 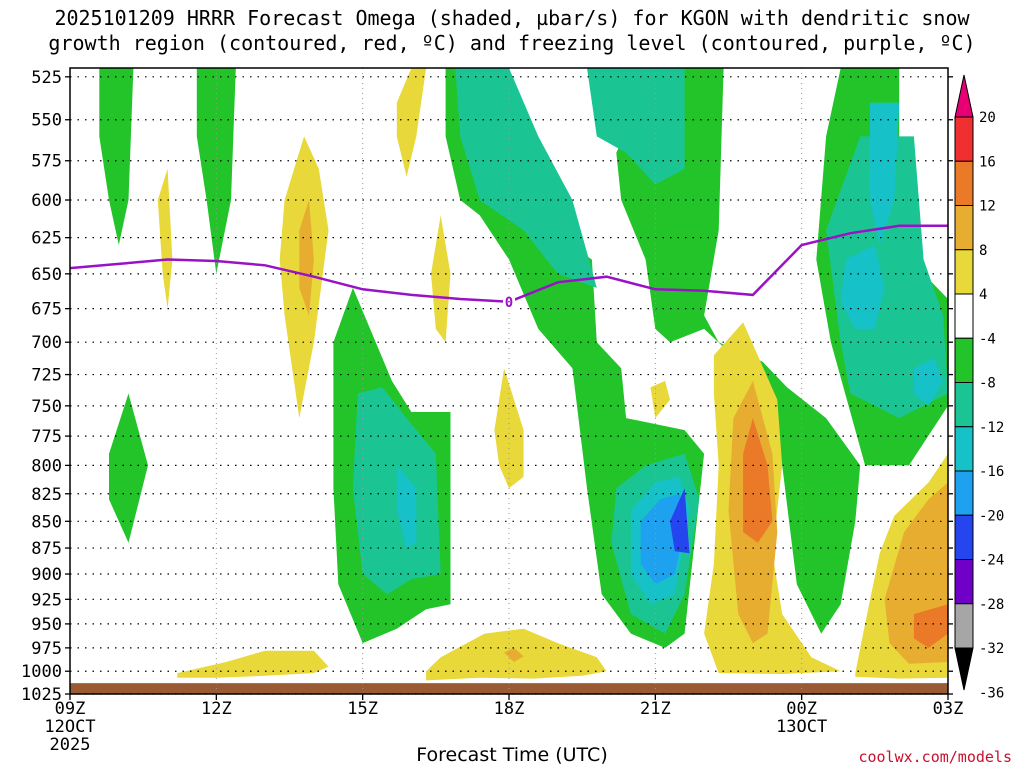 I want to click on colorbar-label--4: -4, so click(x=987, y=339).